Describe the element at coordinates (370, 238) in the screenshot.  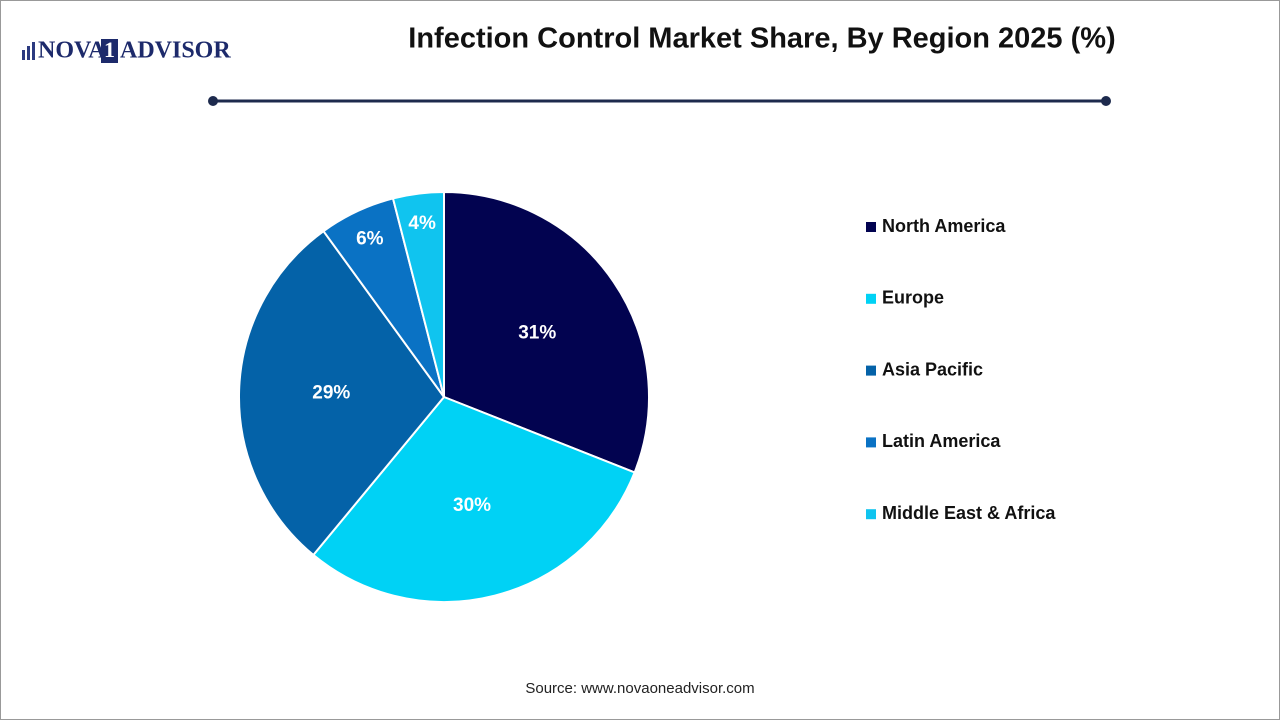
I see `data-label: 6%` at that location.